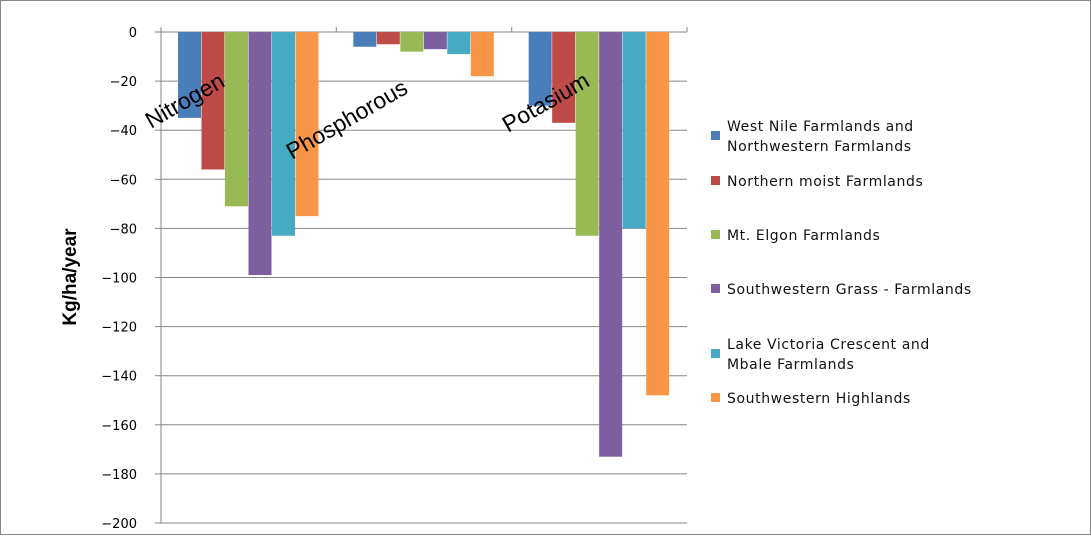  Describe the element at coordinates (119, 377) in the screenshot. I see `y-tick-label: −140` at that location.